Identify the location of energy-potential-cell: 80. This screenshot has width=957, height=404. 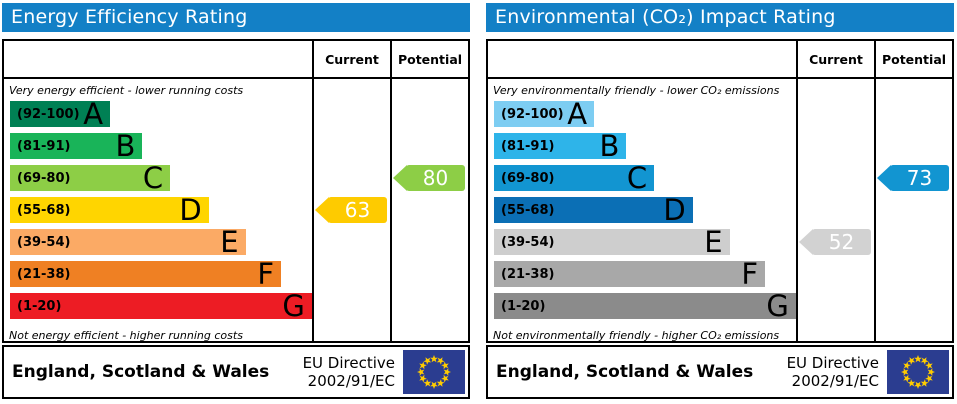
(429, 210).